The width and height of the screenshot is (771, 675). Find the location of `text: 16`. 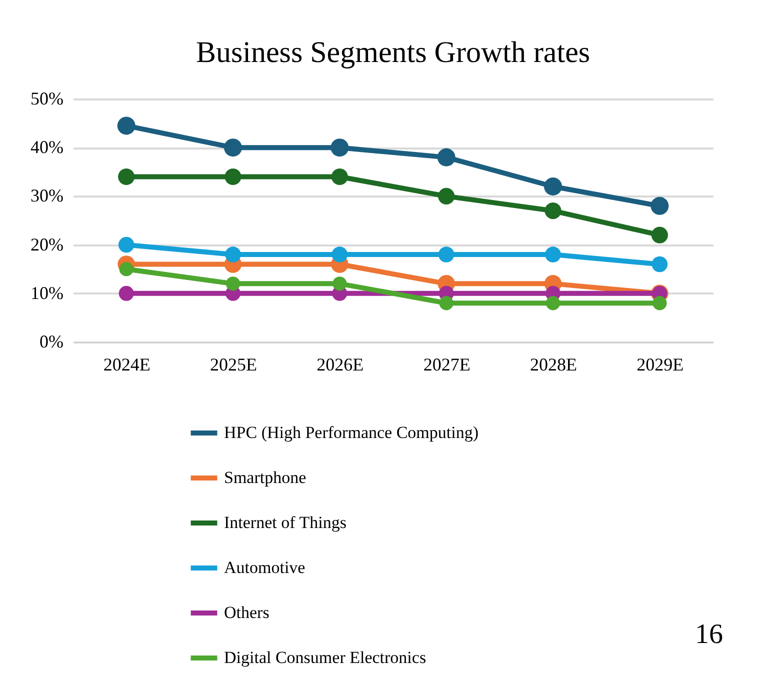

text: 16 is located at coordinates (709, 634).